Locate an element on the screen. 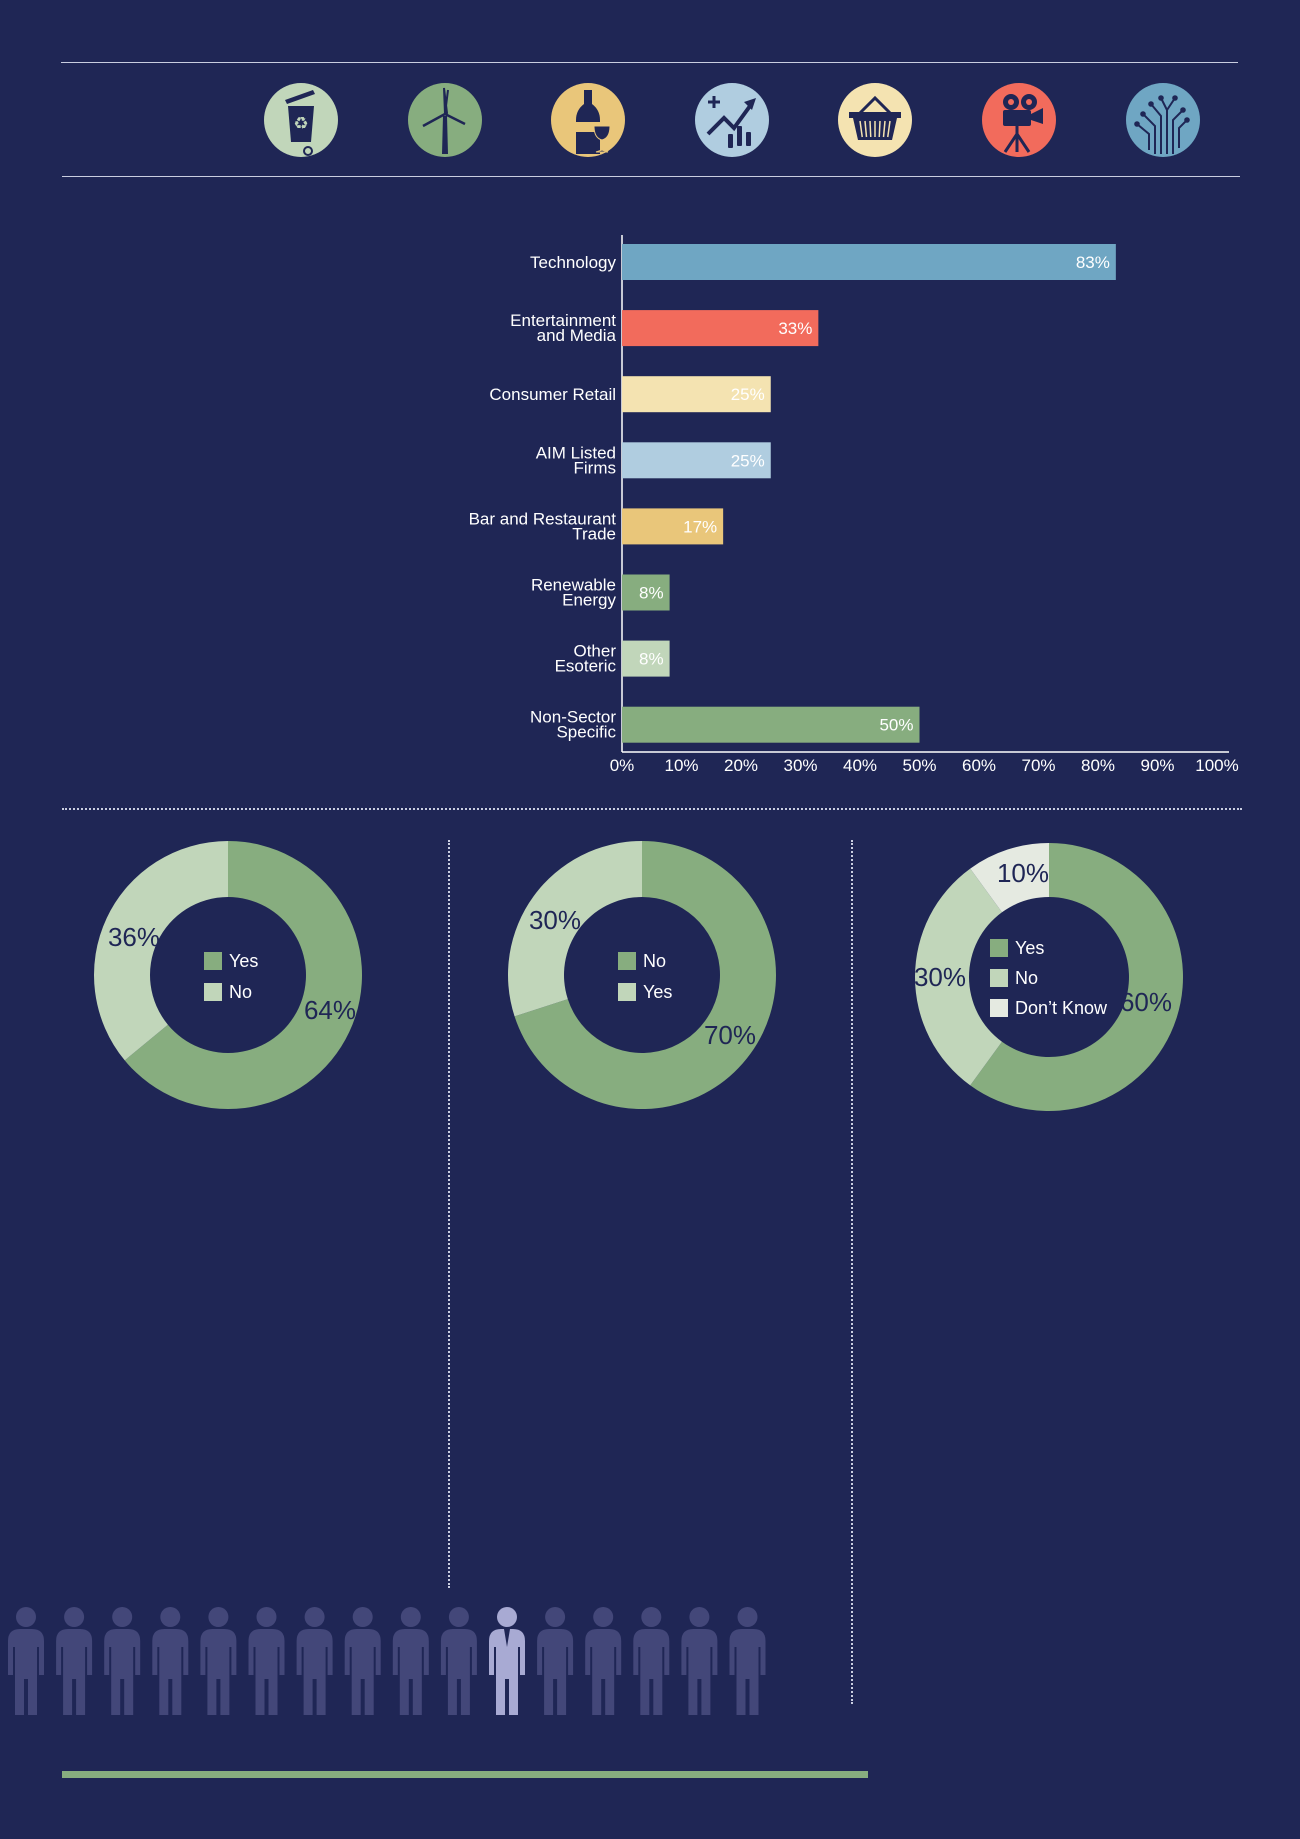 This screenshot has width=1300, height=1839. donut-slice-label-1: 64% is located at coordinates (330, 1010).